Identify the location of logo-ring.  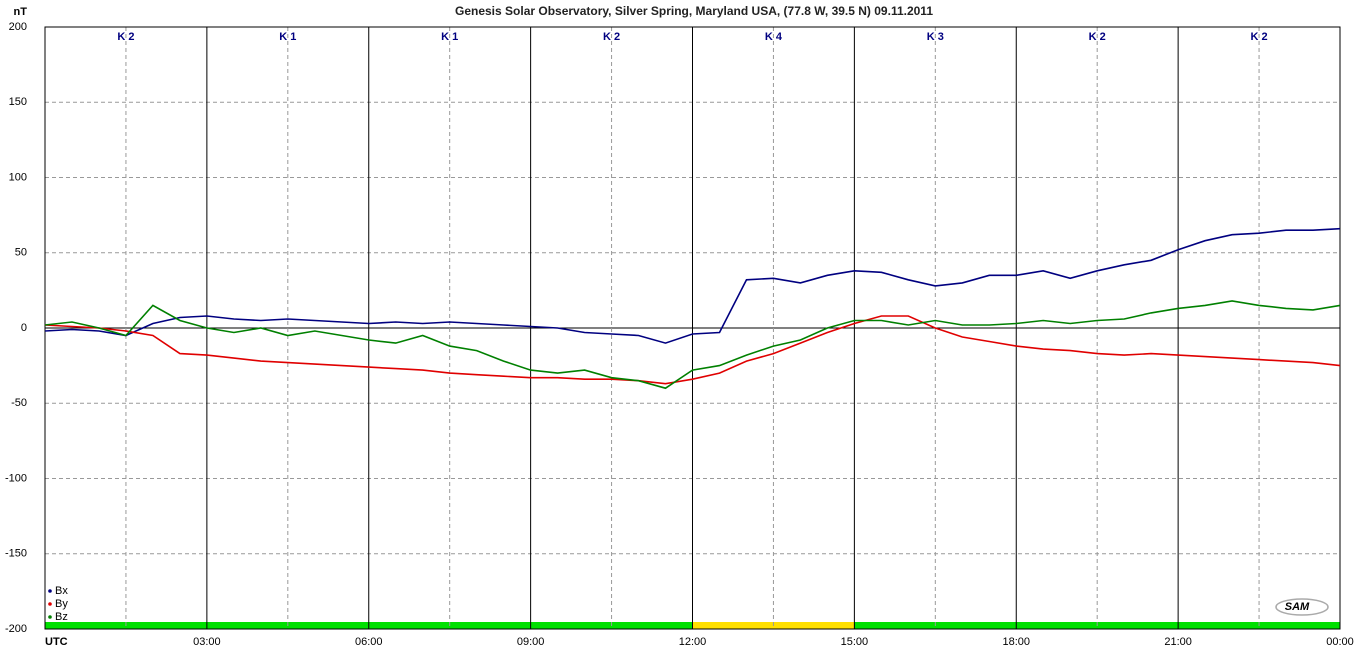
(1302, 607).